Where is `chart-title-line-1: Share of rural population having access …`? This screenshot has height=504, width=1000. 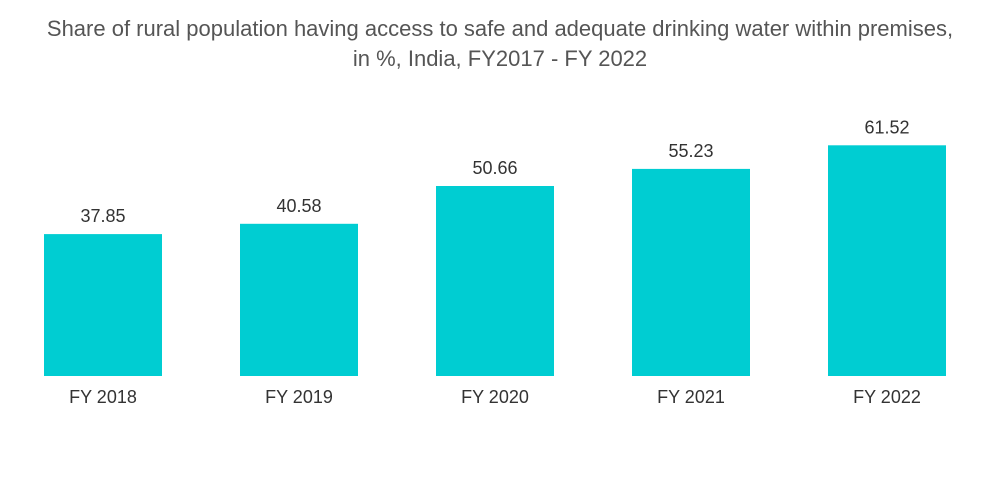
chart-title-line-1: Share of rural population having access … is located at coordinates (500, 28).